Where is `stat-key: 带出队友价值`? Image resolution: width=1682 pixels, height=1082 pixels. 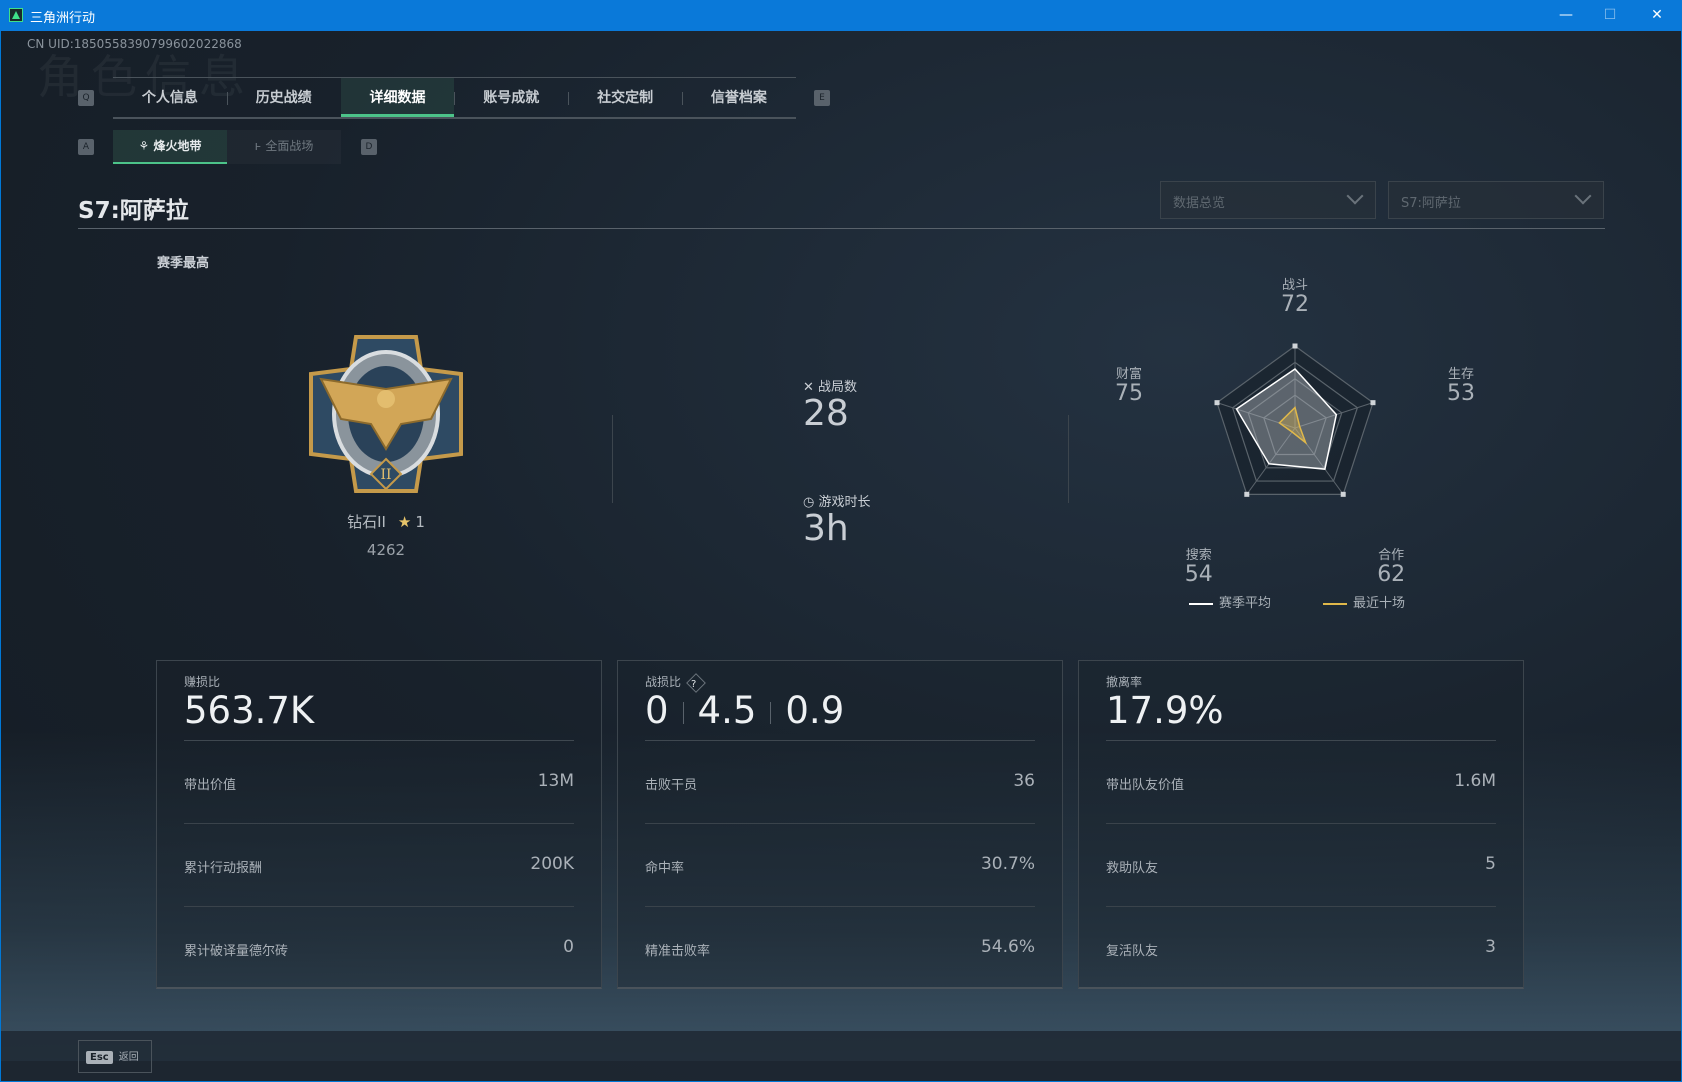
stat-key: 带出队友价值 is located at coordinates (1145, 785).